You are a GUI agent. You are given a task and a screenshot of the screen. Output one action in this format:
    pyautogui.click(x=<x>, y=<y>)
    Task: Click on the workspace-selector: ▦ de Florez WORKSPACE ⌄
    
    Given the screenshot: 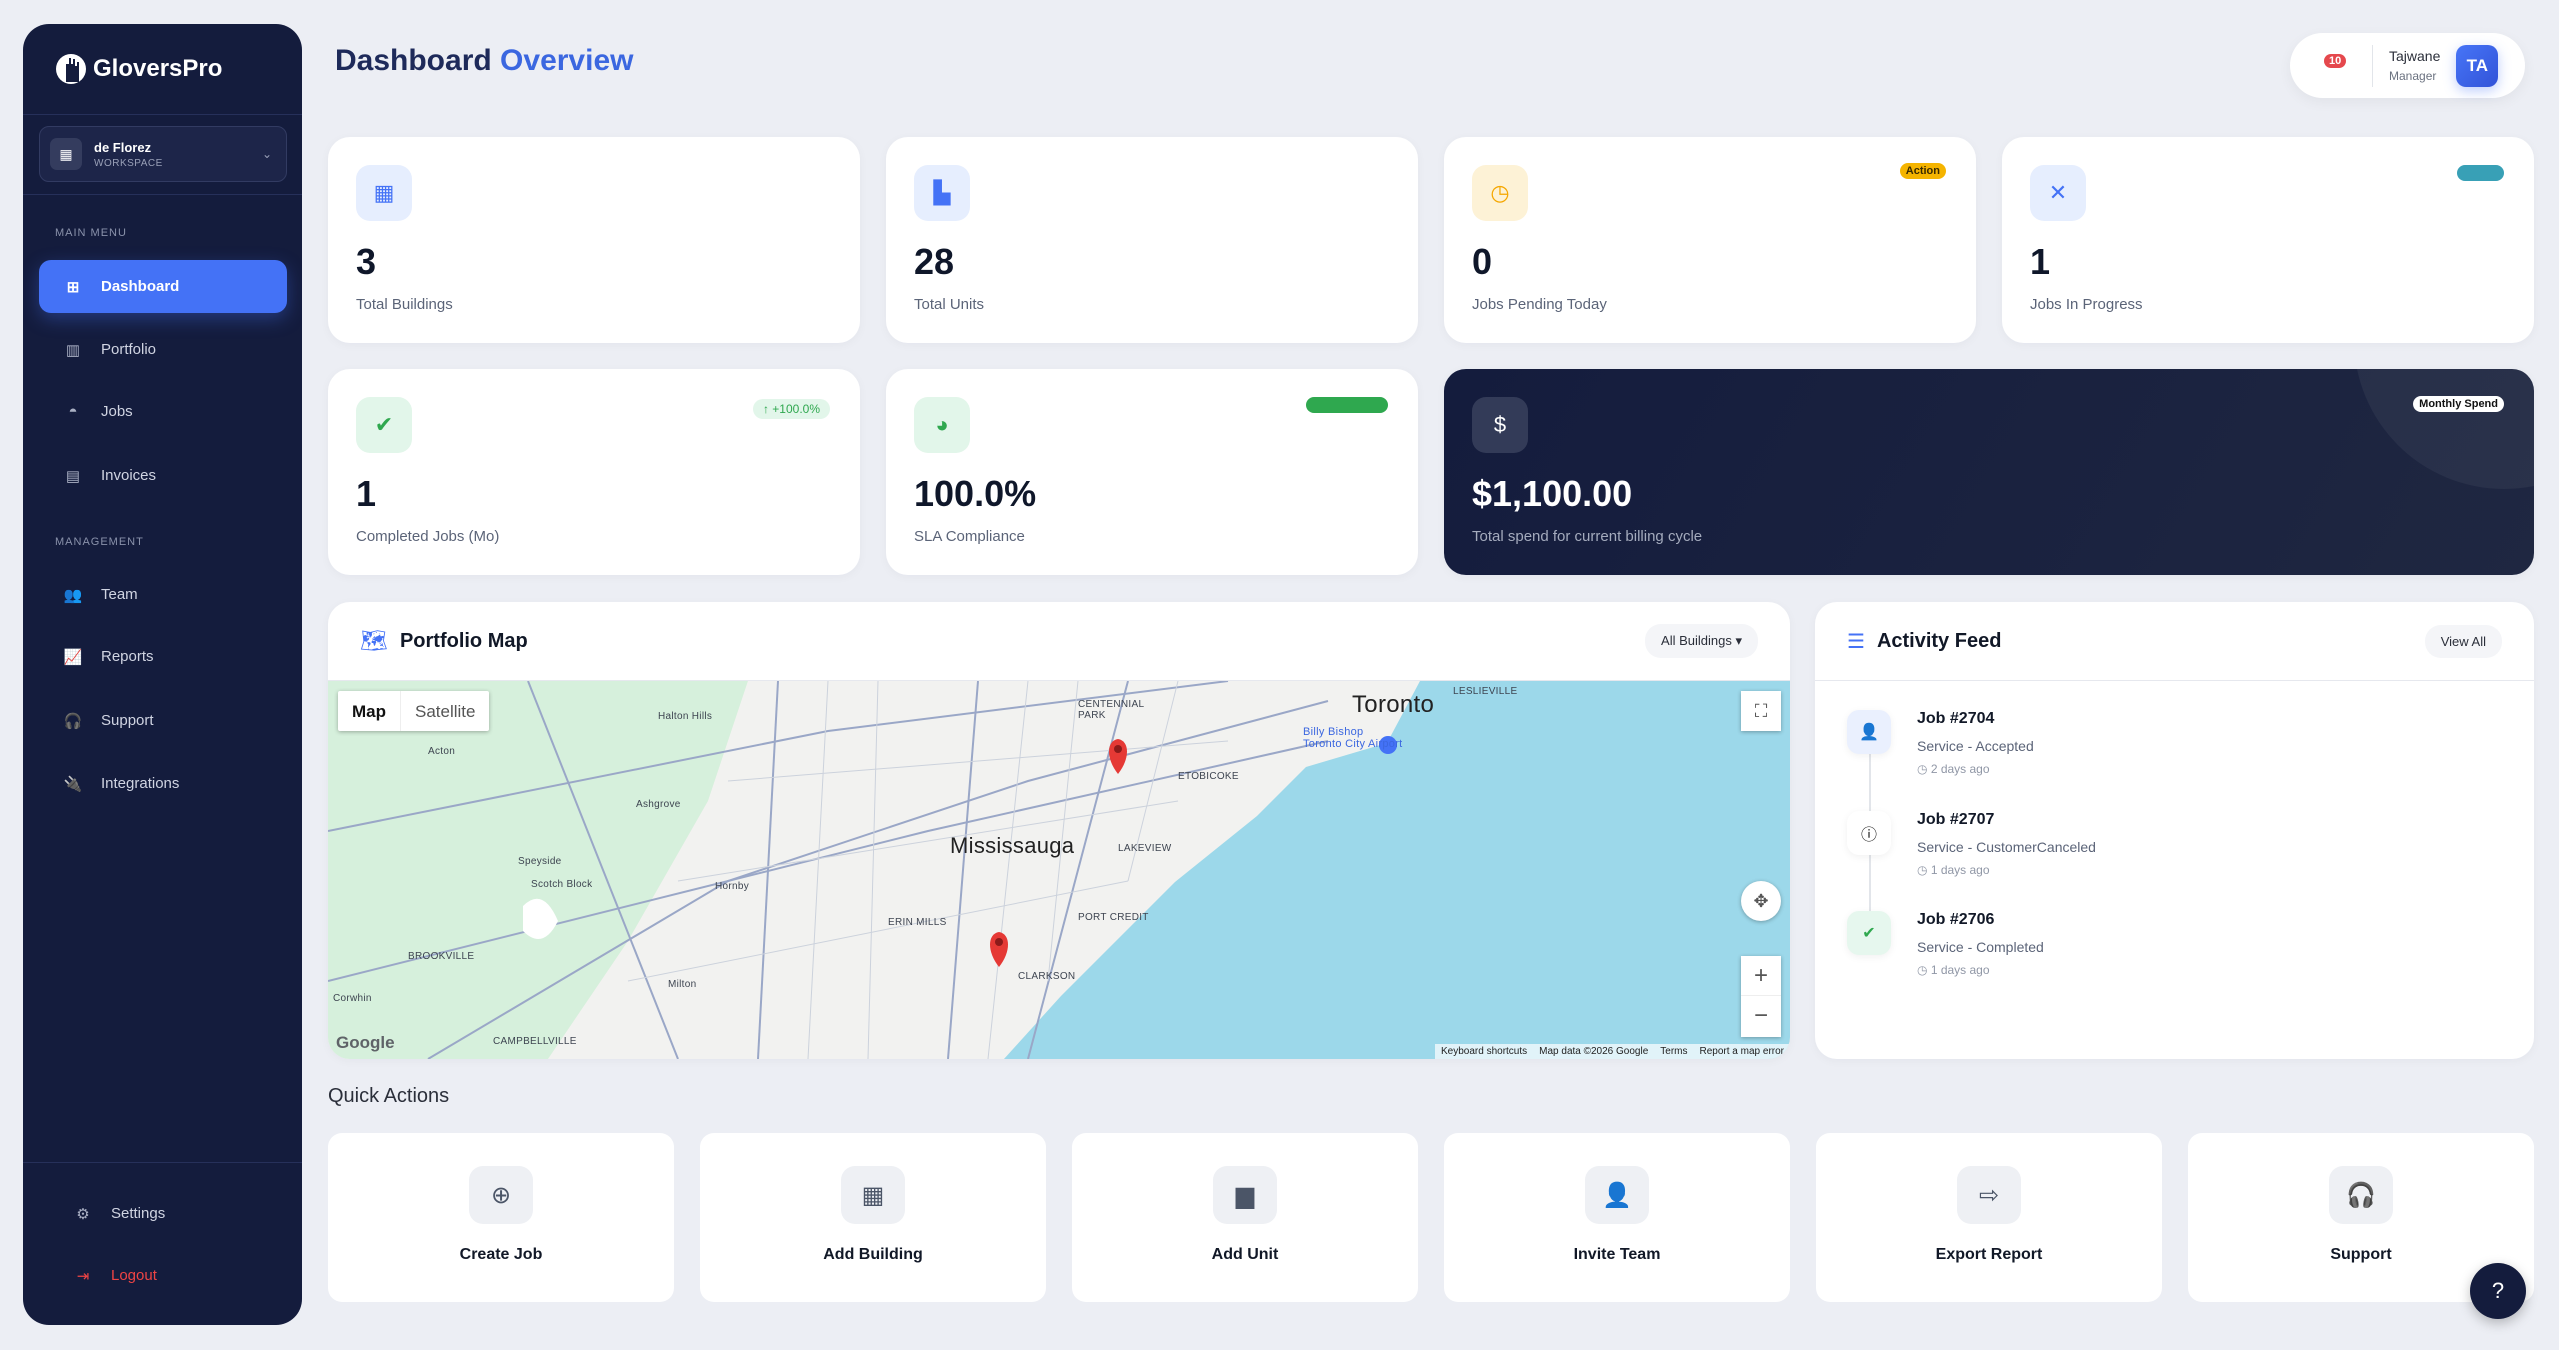 What is the action you would take?
    pyautogui.click(x=163, y=154)
    